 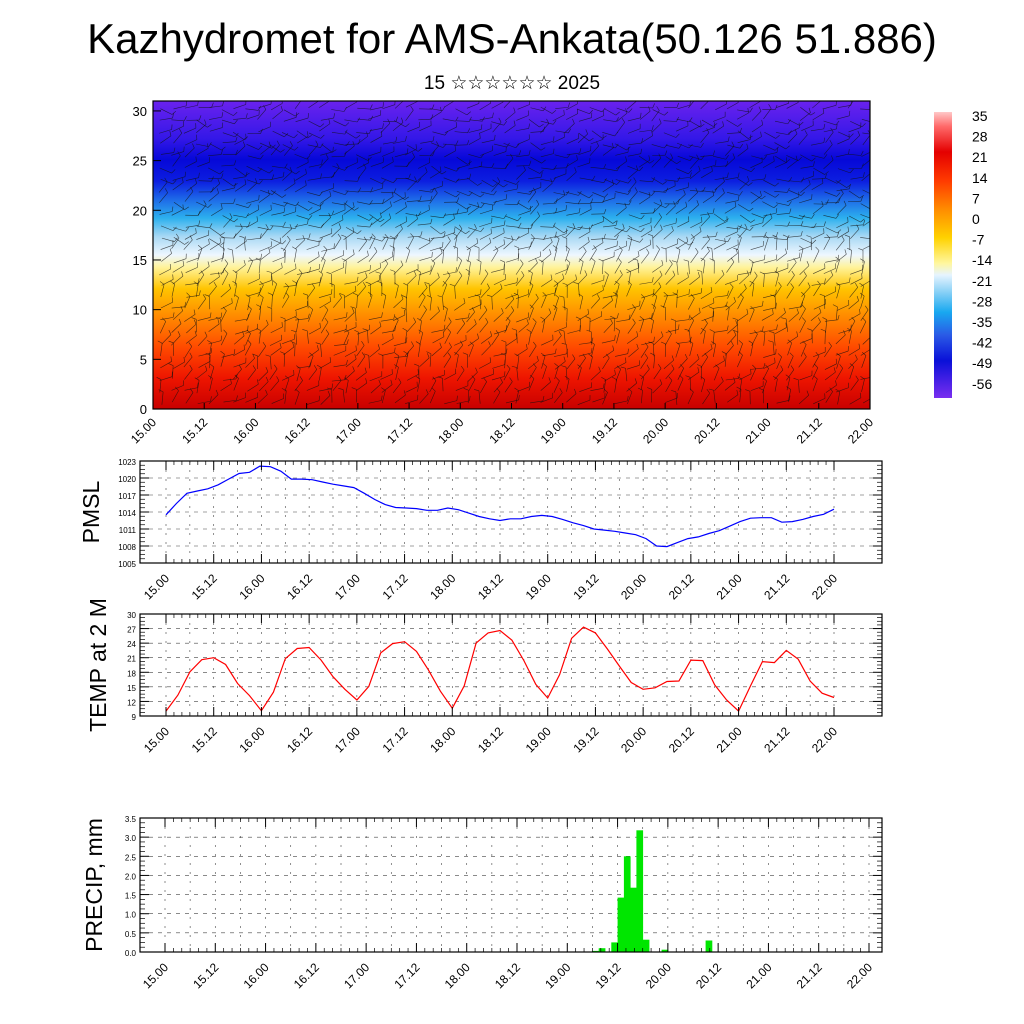 What do you see at coordinates (982, 301) in the screenshot?
I see `colorbar-tick-label: -28` at bounding box center [982, 301].